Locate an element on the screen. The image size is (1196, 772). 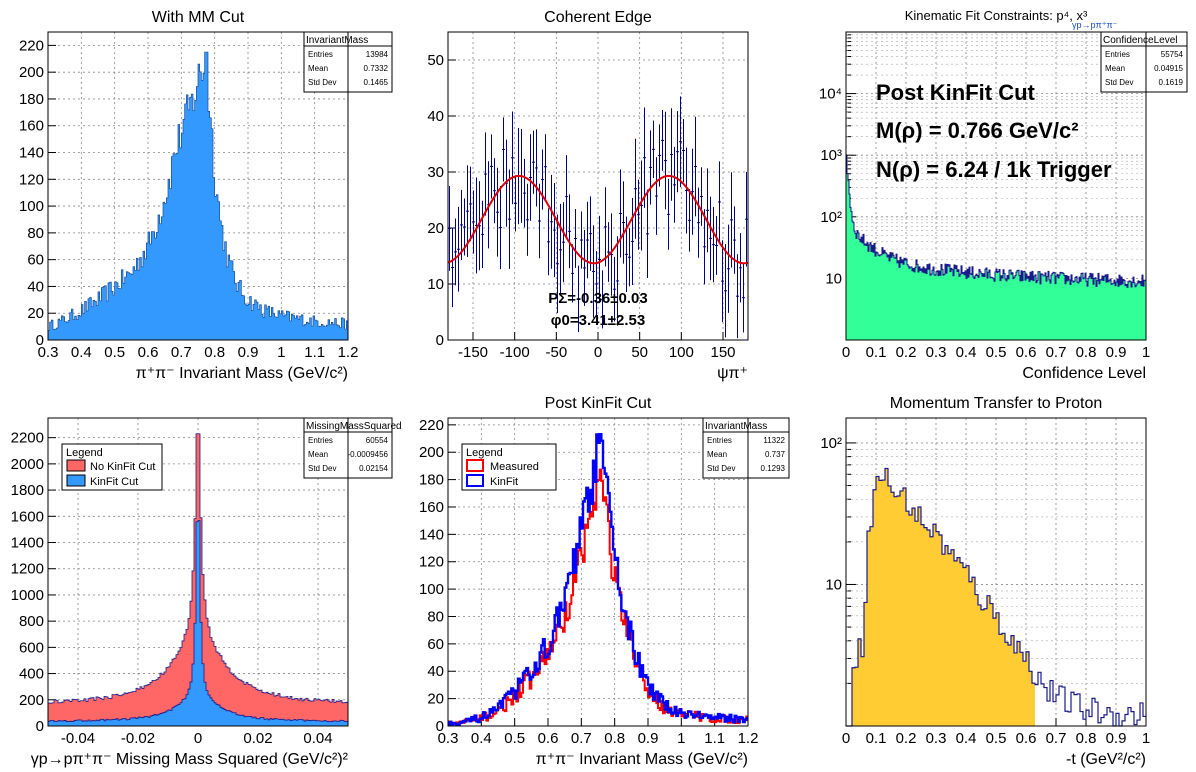
legend-label: Measured is located at coordinates (514, 467).